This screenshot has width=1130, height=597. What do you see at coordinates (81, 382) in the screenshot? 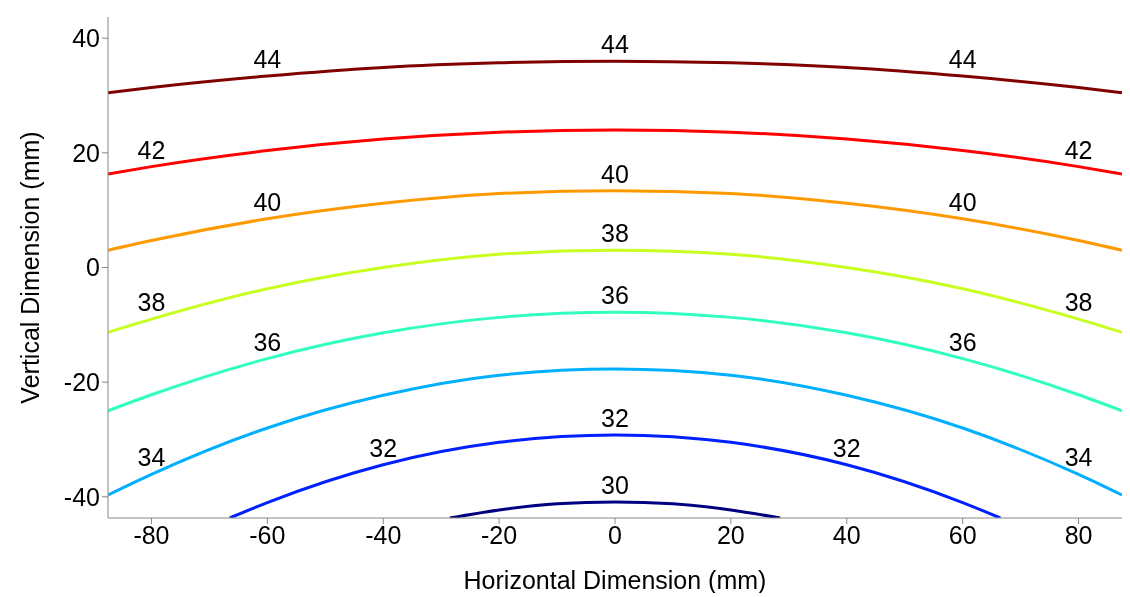
I see `y-tick-label: -20` at bounding box center [81, 382].